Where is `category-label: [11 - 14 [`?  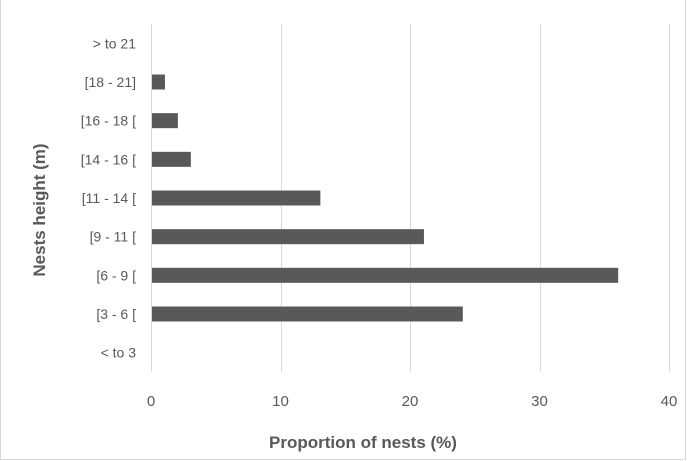 category-label: [11 - 14 [ is located at coordinates (109, 198).